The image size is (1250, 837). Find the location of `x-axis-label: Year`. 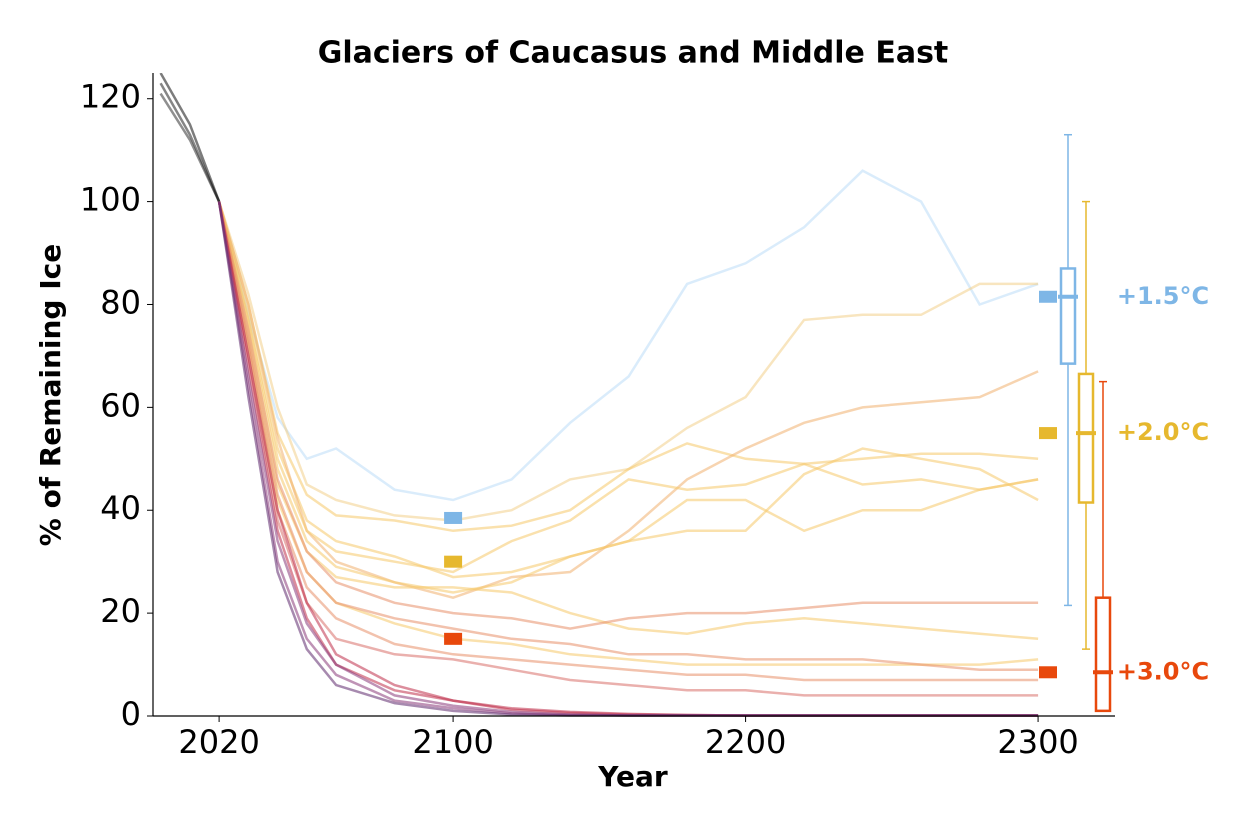

x-axis-label: Year is located at coordinates (632, 776).